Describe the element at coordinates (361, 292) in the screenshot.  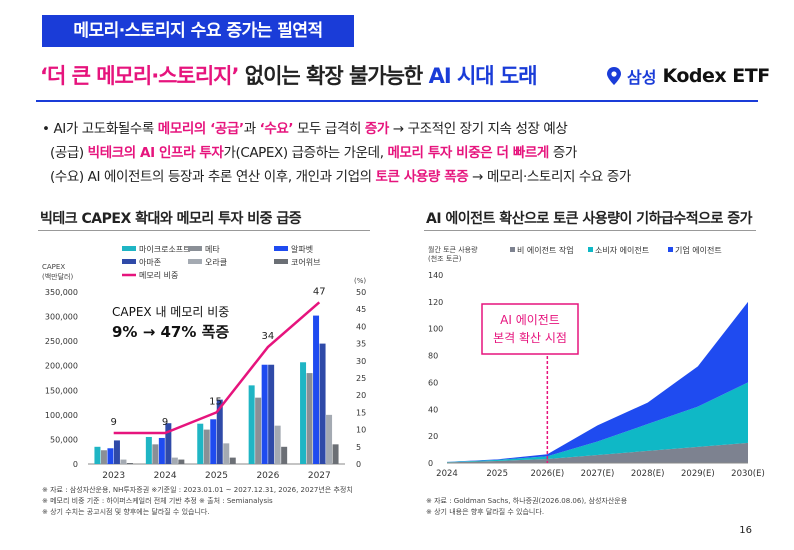
I see `y2-tick-label: 50` at that location.